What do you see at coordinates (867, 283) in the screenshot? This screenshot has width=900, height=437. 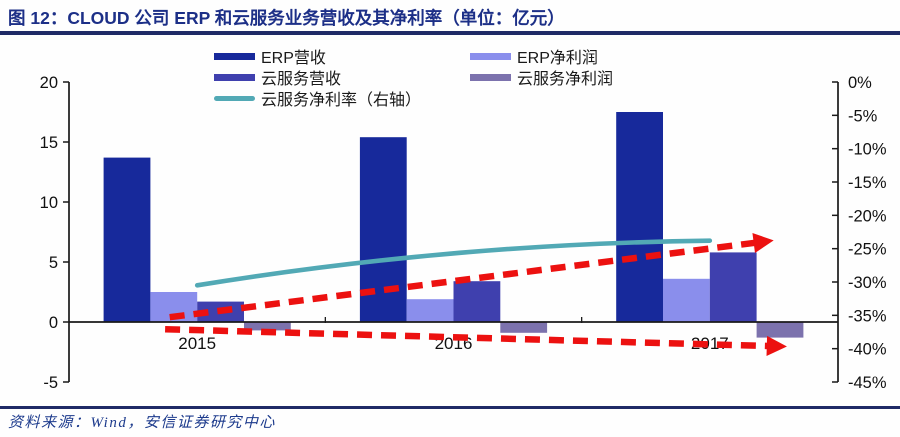 I see `right-axis-tick-label: -30%` at bounding box center [867, 283].